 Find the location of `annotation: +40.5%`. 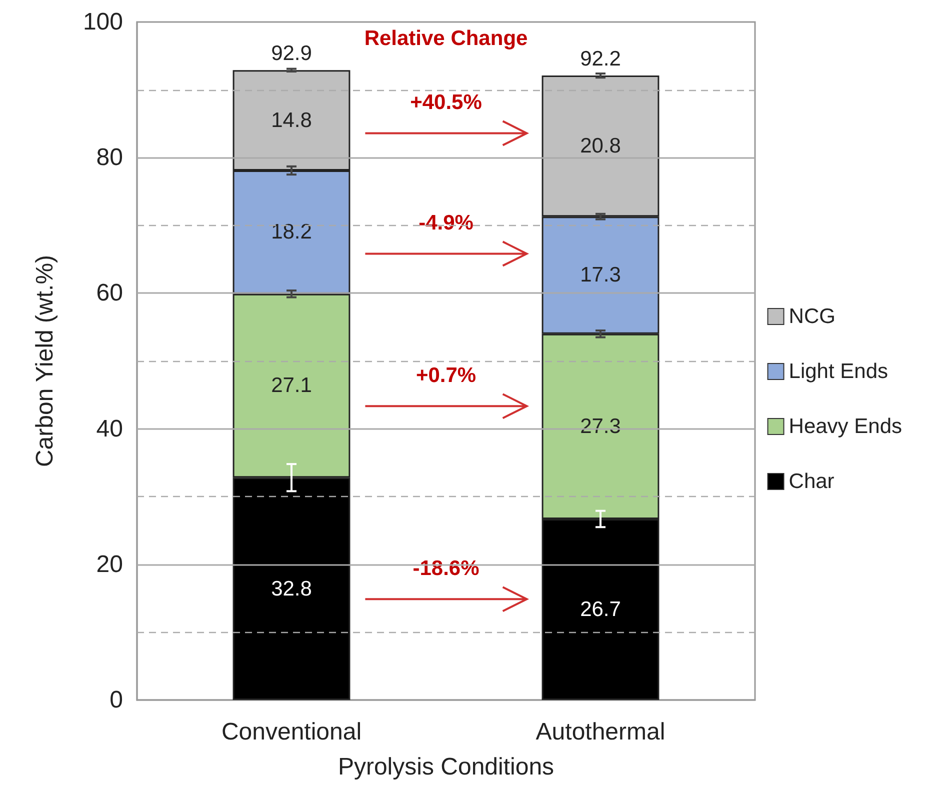

annotation: +40.5% is located at coordinates (446, 102).